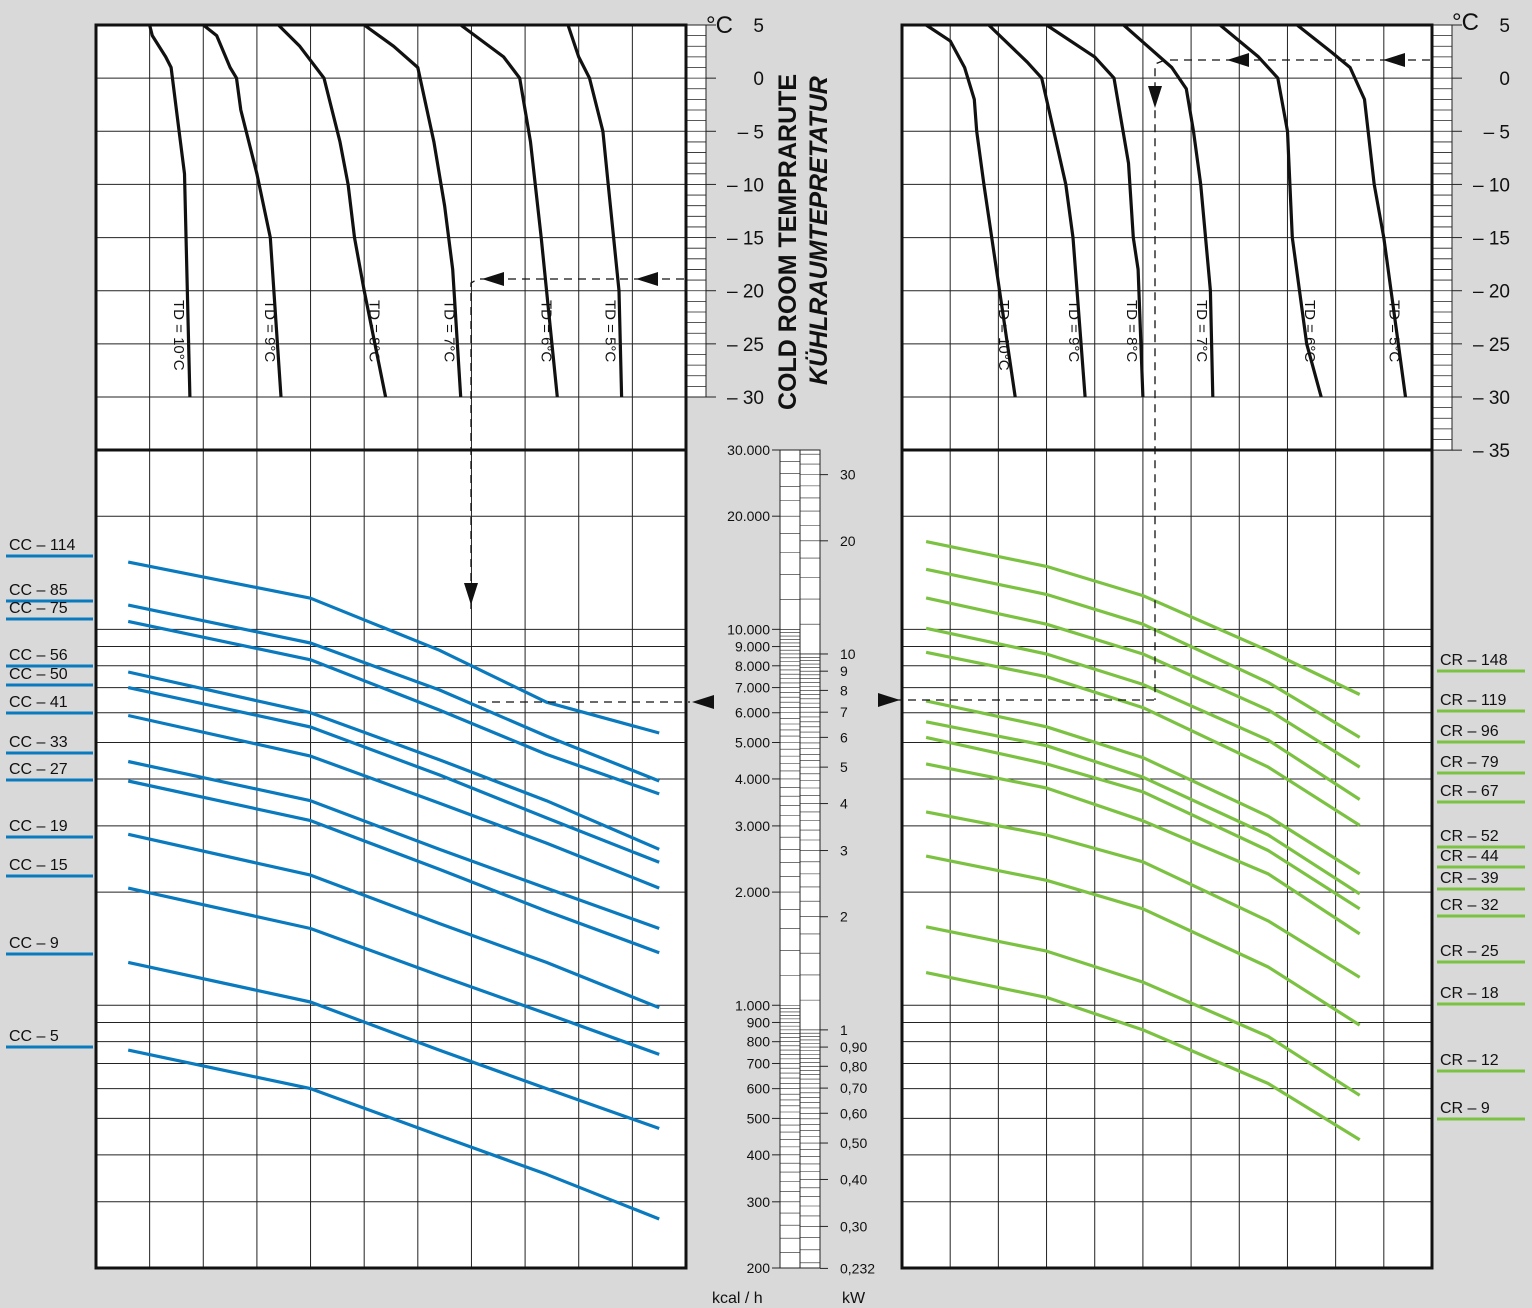 The image size is (1532, 1308). Describe the element at coordinates (853, 1226) in the screenshot. I see `kw-tick-label: 0,30` at that location.